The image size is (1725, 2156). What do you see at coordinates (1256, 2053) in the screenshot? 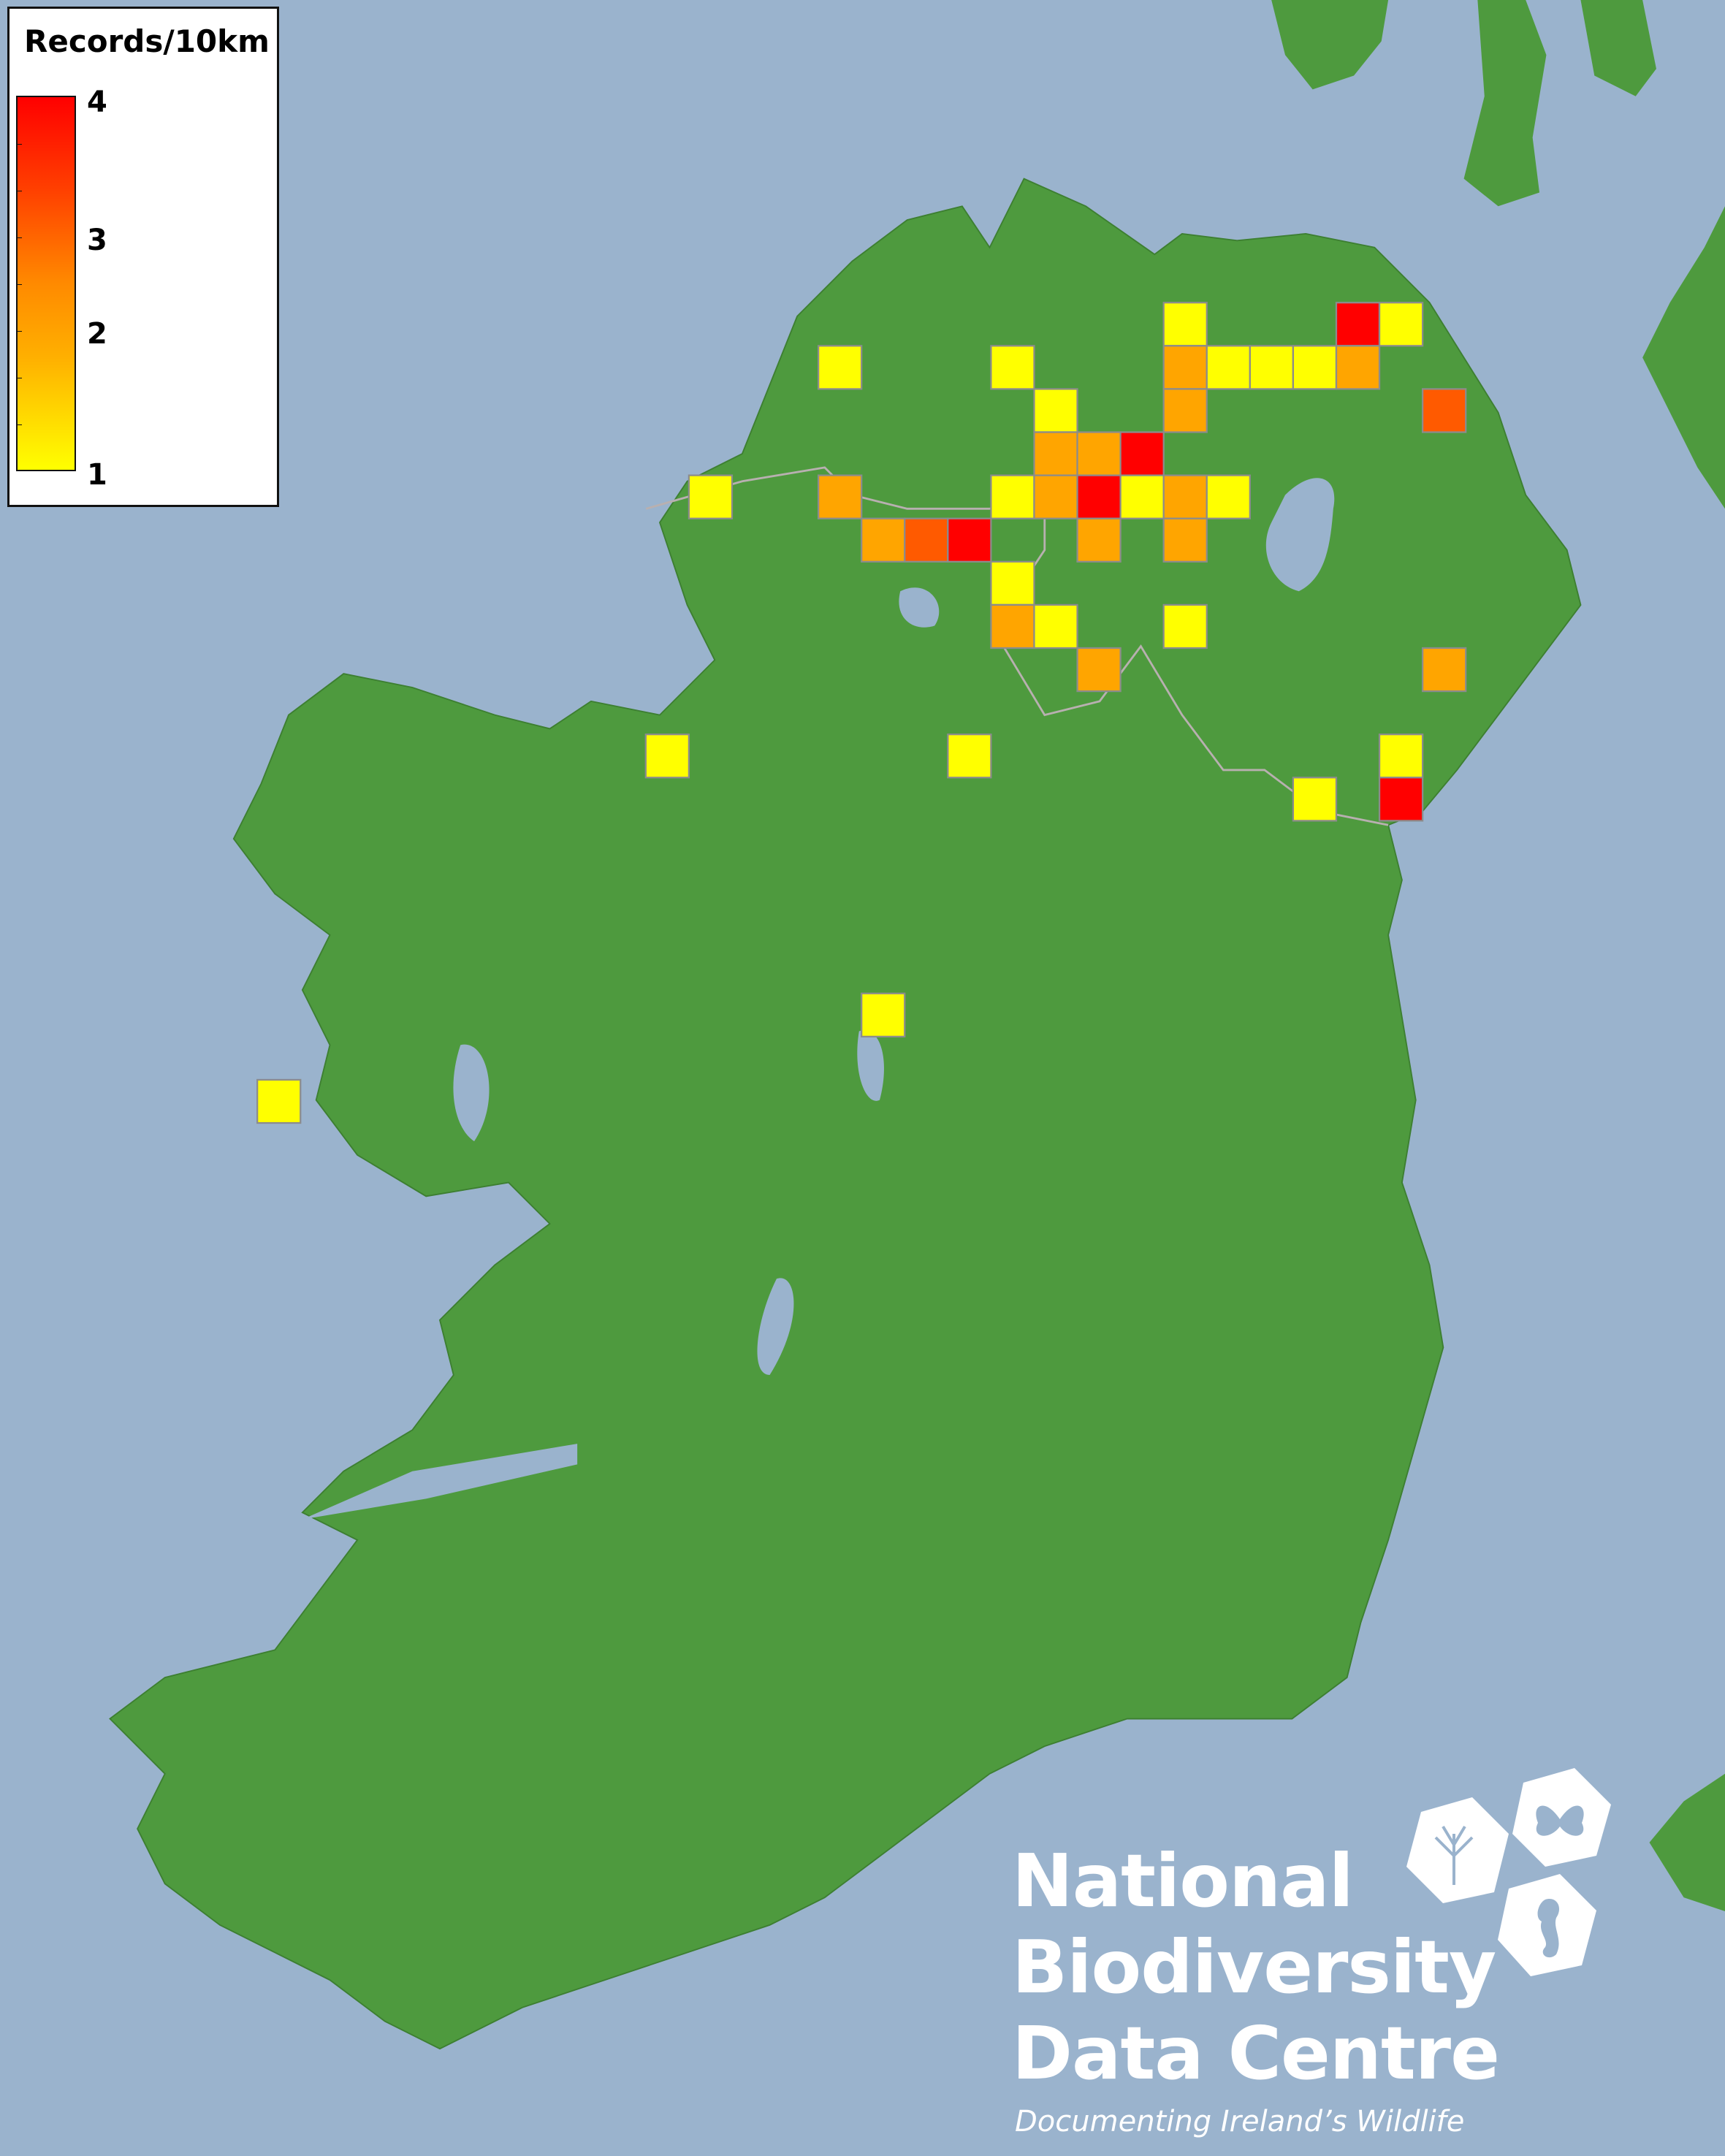
I see `logo-line-data-centre: Data Centre` at bounding box center [1256, 2053].